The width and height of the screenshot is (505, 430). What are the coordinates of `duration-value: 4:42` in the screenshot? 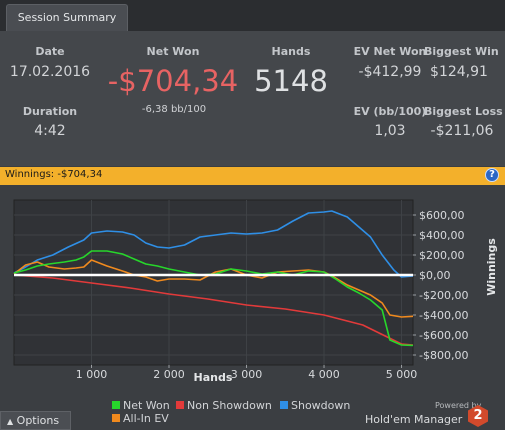 It's located at (50, 131).